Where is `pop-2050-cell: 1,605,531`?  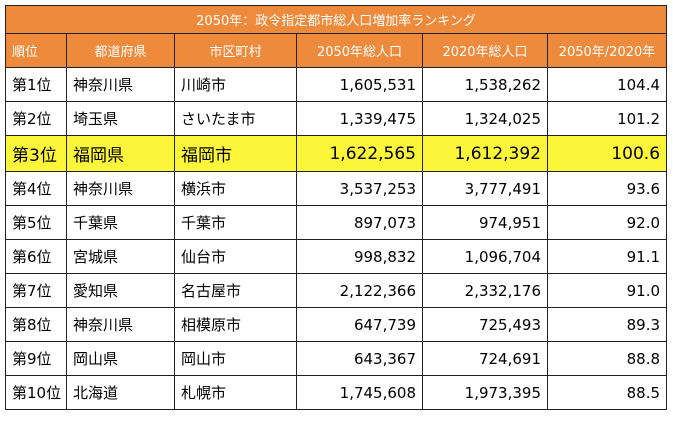
pop-2050-cell: 1,605,531 is located at coordinates (359, 84).